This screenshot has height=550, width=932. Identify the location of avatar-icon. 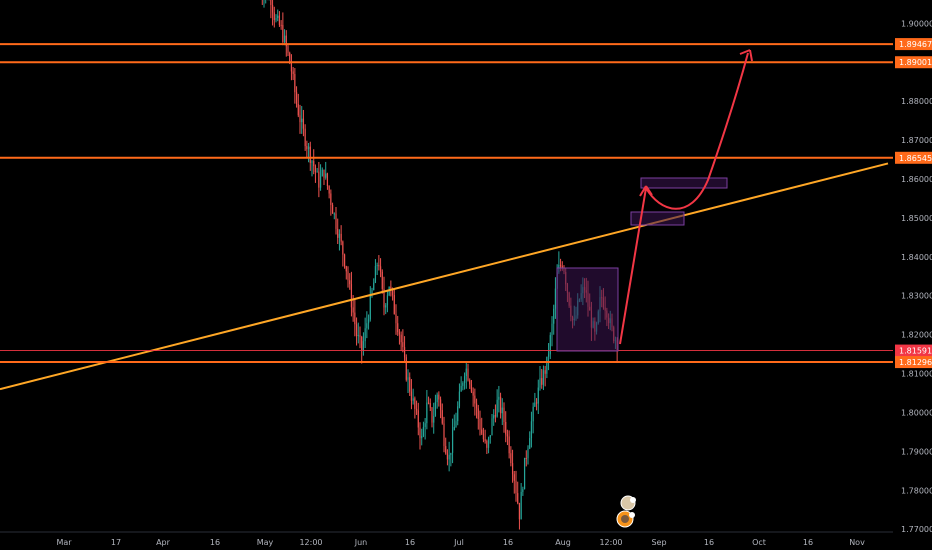
(625, 519).